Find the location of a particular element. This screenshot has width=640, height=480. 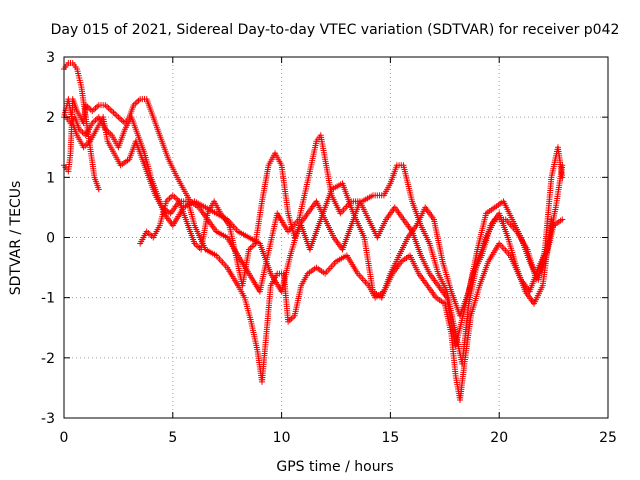

y-tick-labels: -3 -2 -1 0 1 2 3 is located at coordinates (48, 238).